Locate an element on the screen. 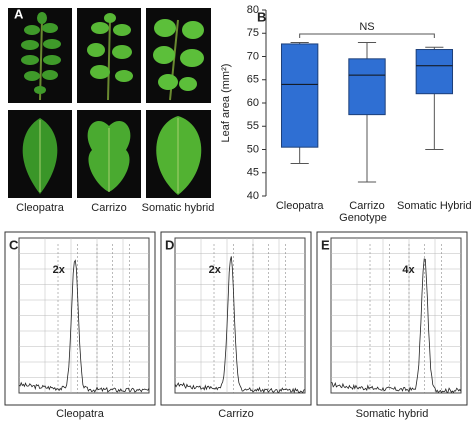 This screenshot has width=474, height=422. y-tick-label: 80 is located at coordinates (253, 10).